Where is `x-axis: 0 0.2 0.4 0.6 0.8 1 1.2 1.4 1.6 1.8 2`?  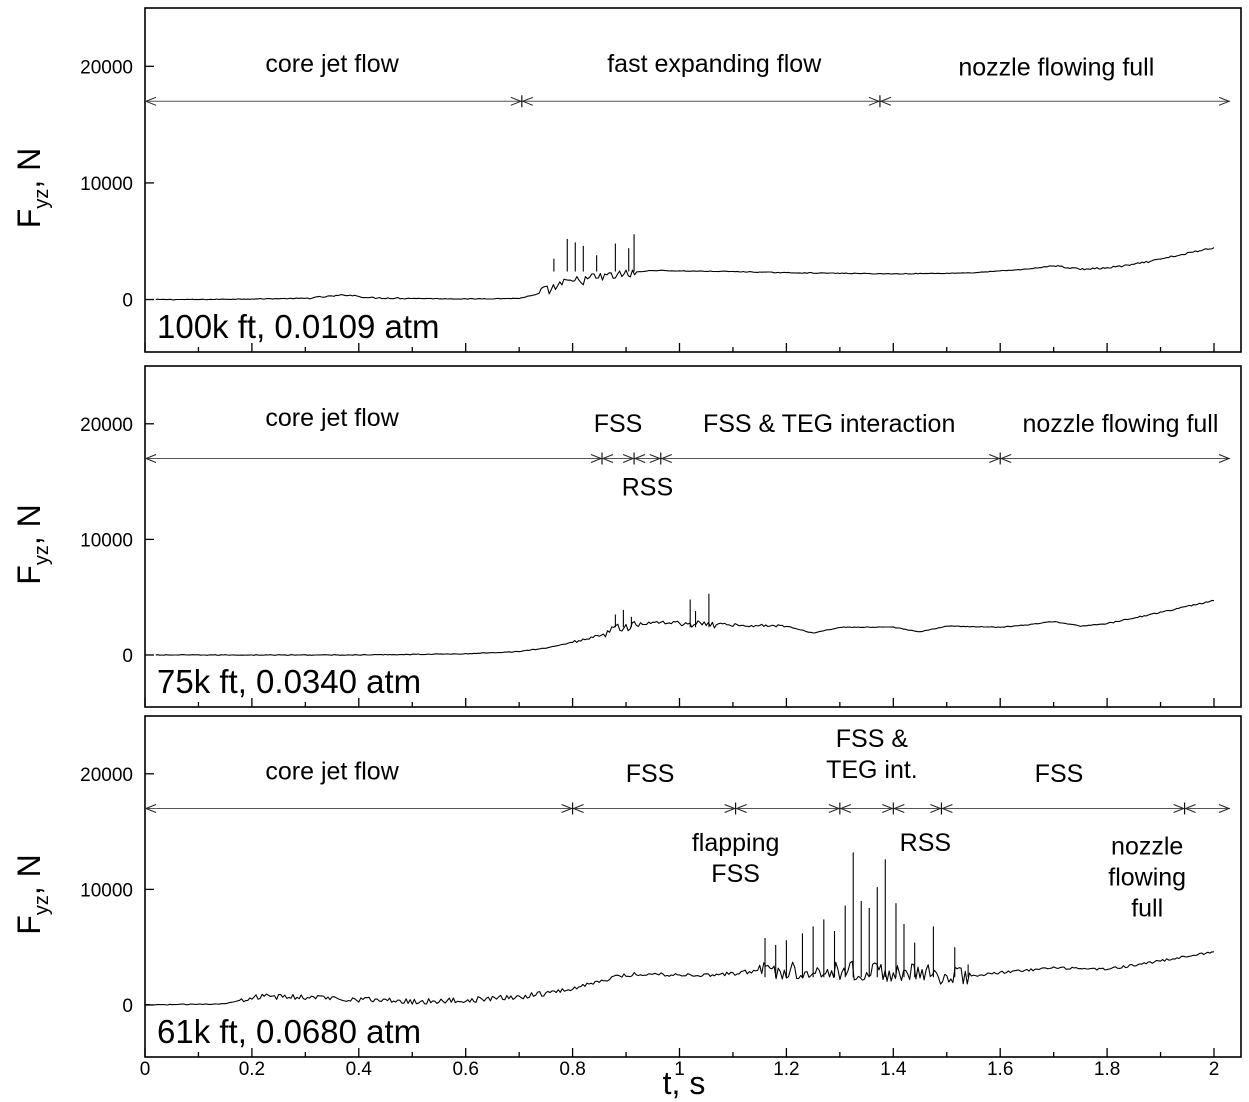 x-axis: 0 0.2 0.4 0.6 0.8 1 1.2 1.4 1.6 1.8 2 is located at coordinates (680, 1069).